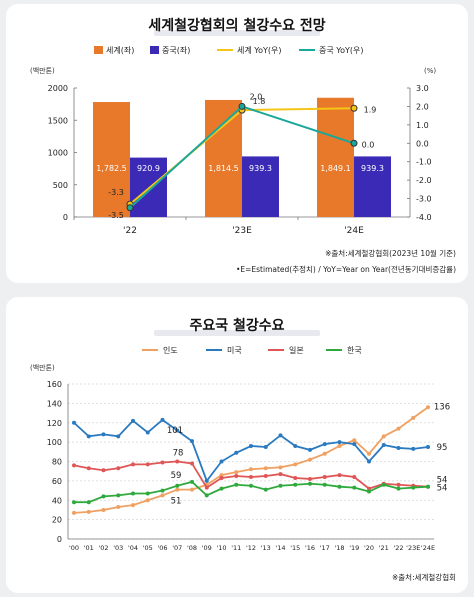  What do you see at coordinates (325, 548) in the screenshot?
I see `x-tick-label: '17` at bounding box center [325, 548].